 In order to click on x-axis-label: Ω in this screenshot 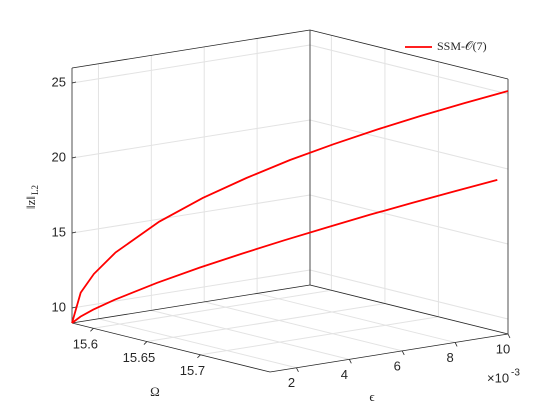, I will do `click(155, 391)`.